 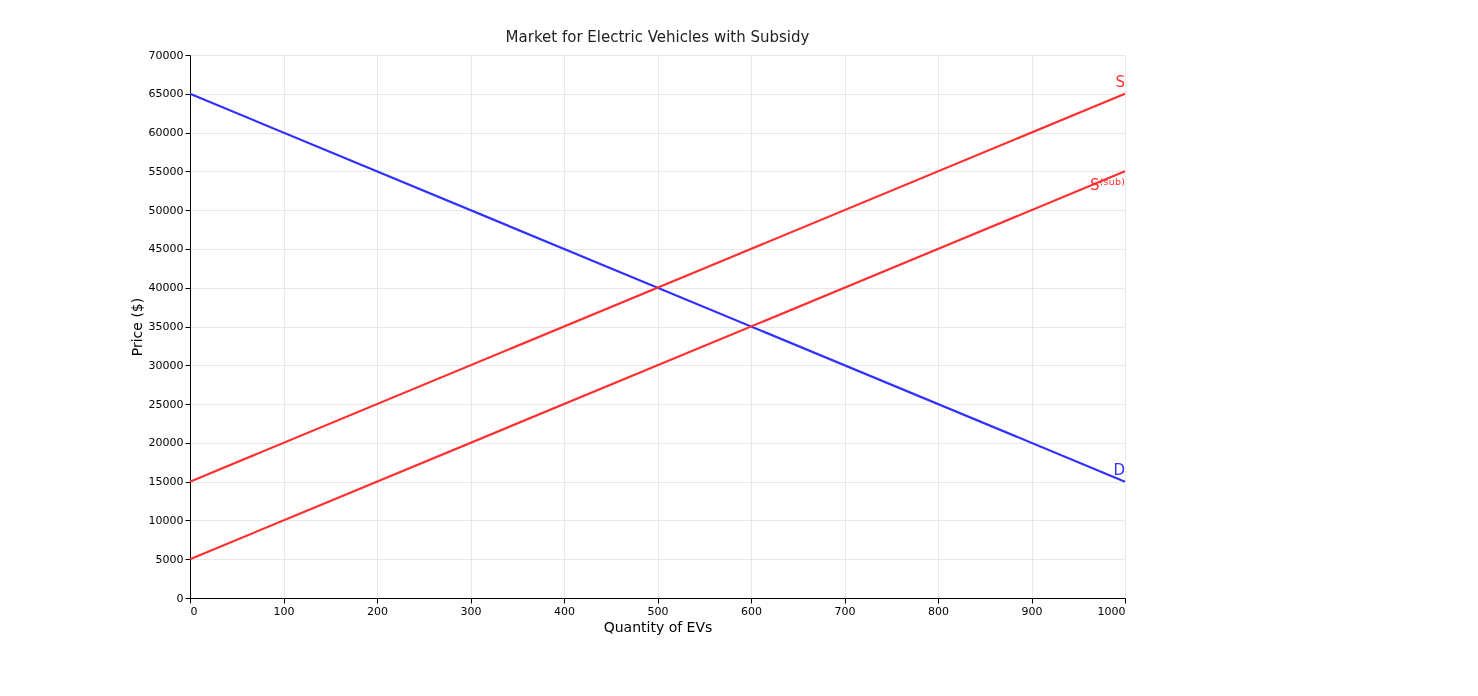 What do you see at coordinates (284, 611) in the screenshot?
I see `x-tick-label: 100` at bounding box center [284, 611].